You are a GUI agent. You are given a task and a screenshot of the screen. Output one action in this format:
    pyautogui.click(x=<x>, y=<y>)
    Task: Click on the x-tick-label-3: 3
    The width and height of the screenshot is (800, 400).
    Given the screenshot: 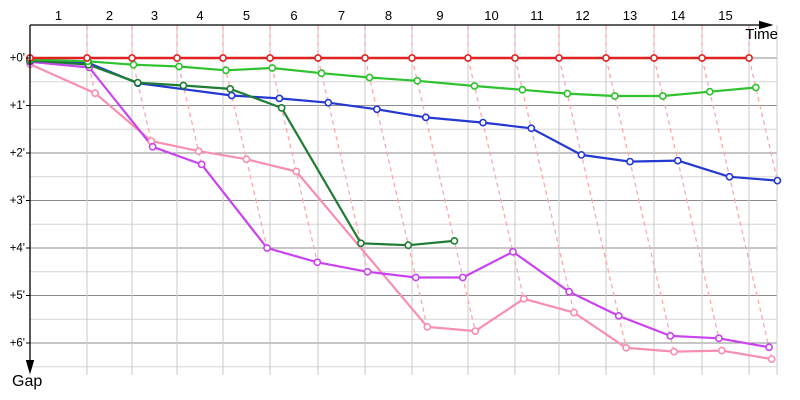 What is the action you would take?
    pyautogui.click(x=154, y=15)
    